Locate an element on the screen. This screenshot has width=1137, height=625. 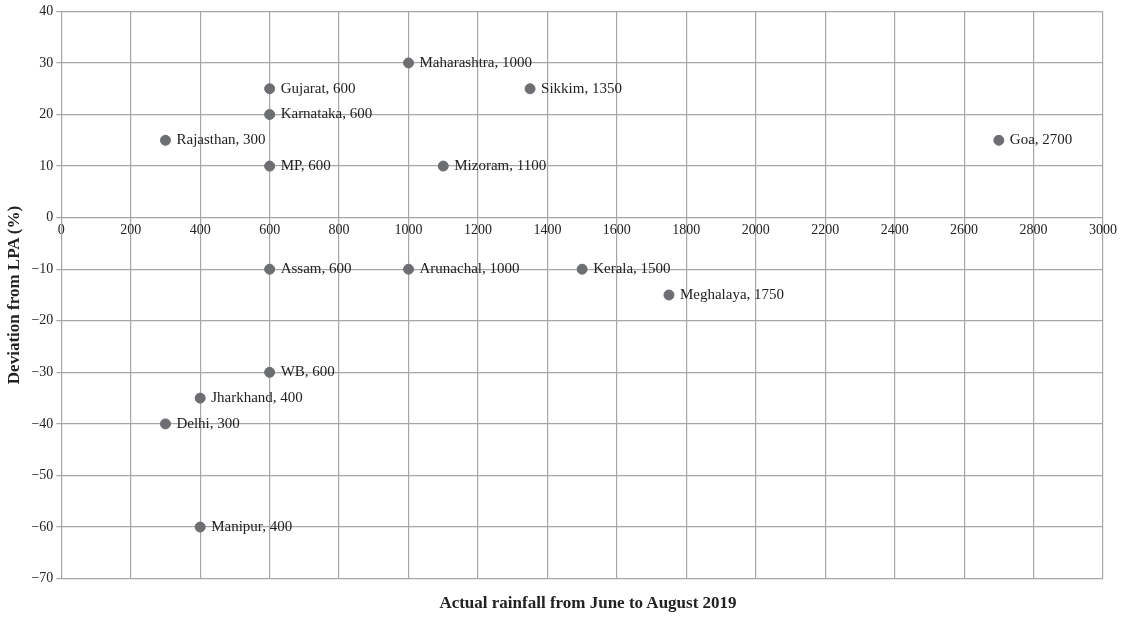
annotation: Maharashtra, 1000 is located at coordinates (475, 61).